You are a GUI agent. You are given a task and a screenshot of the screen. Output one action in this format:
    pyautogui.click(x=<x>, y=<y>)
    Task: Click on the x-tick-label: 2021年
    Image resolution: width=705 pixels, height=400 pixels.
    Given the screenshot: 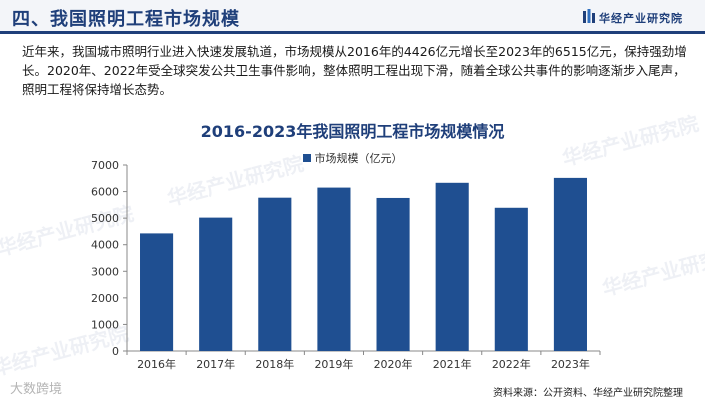 What is the action you would take?
    pyautogui.click(x=452, y=364)
    